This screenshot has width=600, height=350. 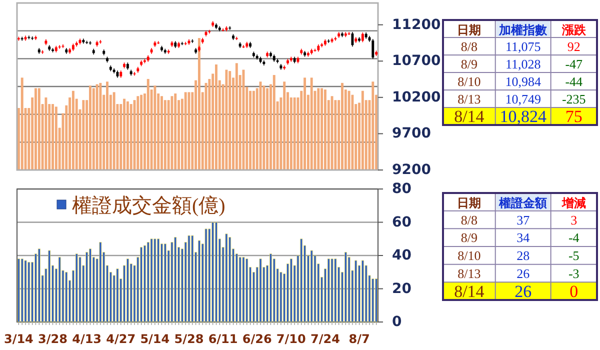 What do you see at coordinates (523, 238) in the screenshot?
I see `data-label: 34` at bounding box center [523, 238].